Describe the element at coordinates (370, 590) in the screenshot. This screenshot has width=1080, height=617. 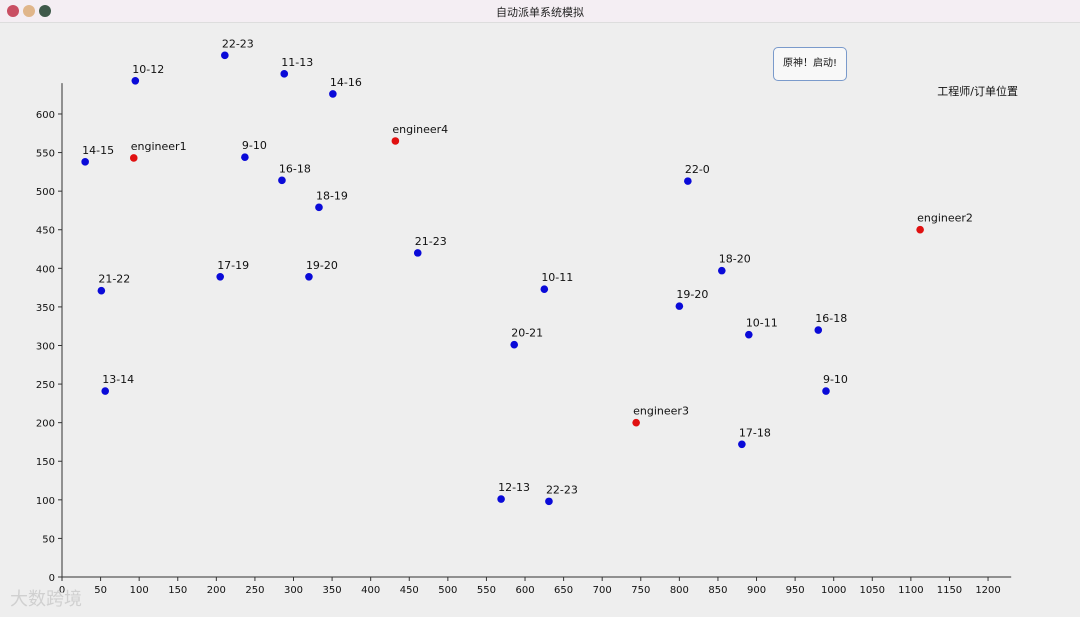
I see `x-tick-label: 400` at that location.